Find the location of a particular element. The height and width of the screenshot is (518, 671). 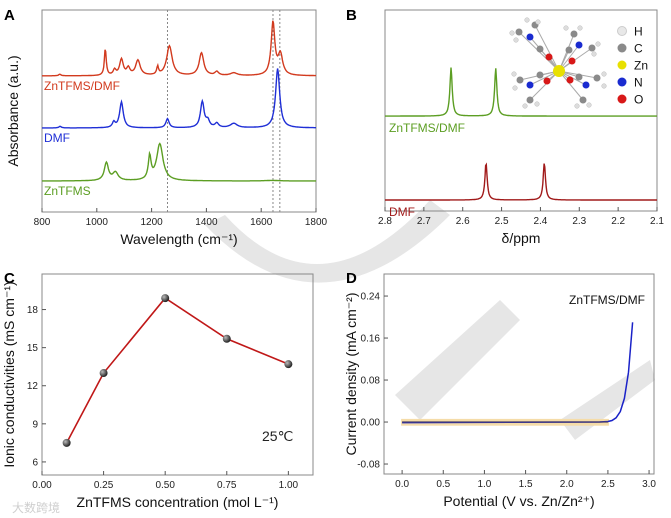

y-axis-title: Ionic conductivities (mS cm⁻¹) is located at coordinates (9, 374).